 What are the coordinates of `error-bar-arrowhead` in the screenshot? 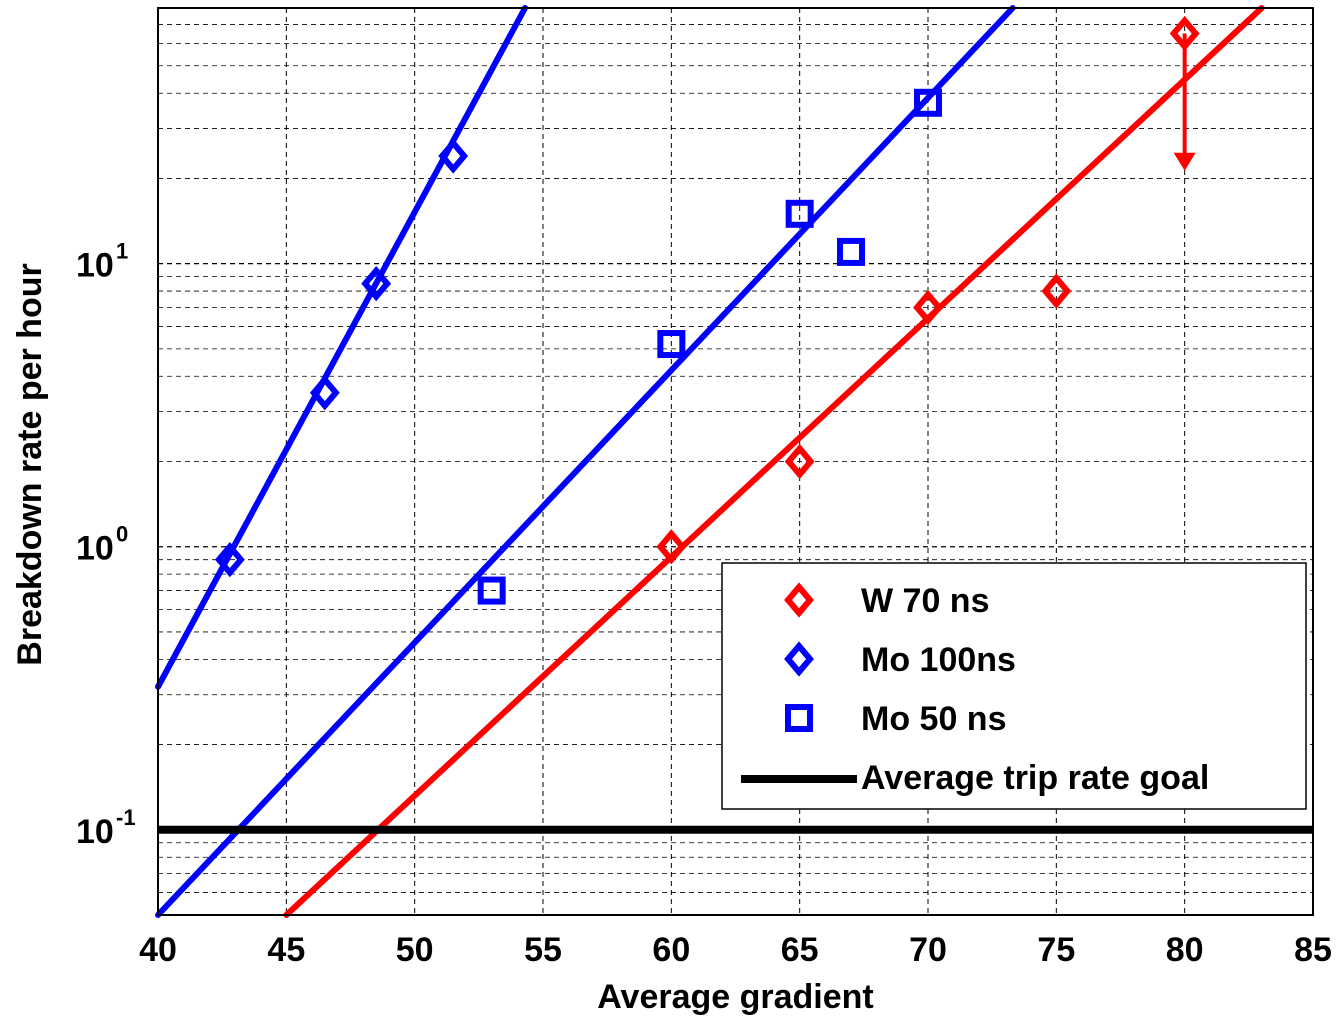 It's located at (1184, 161).